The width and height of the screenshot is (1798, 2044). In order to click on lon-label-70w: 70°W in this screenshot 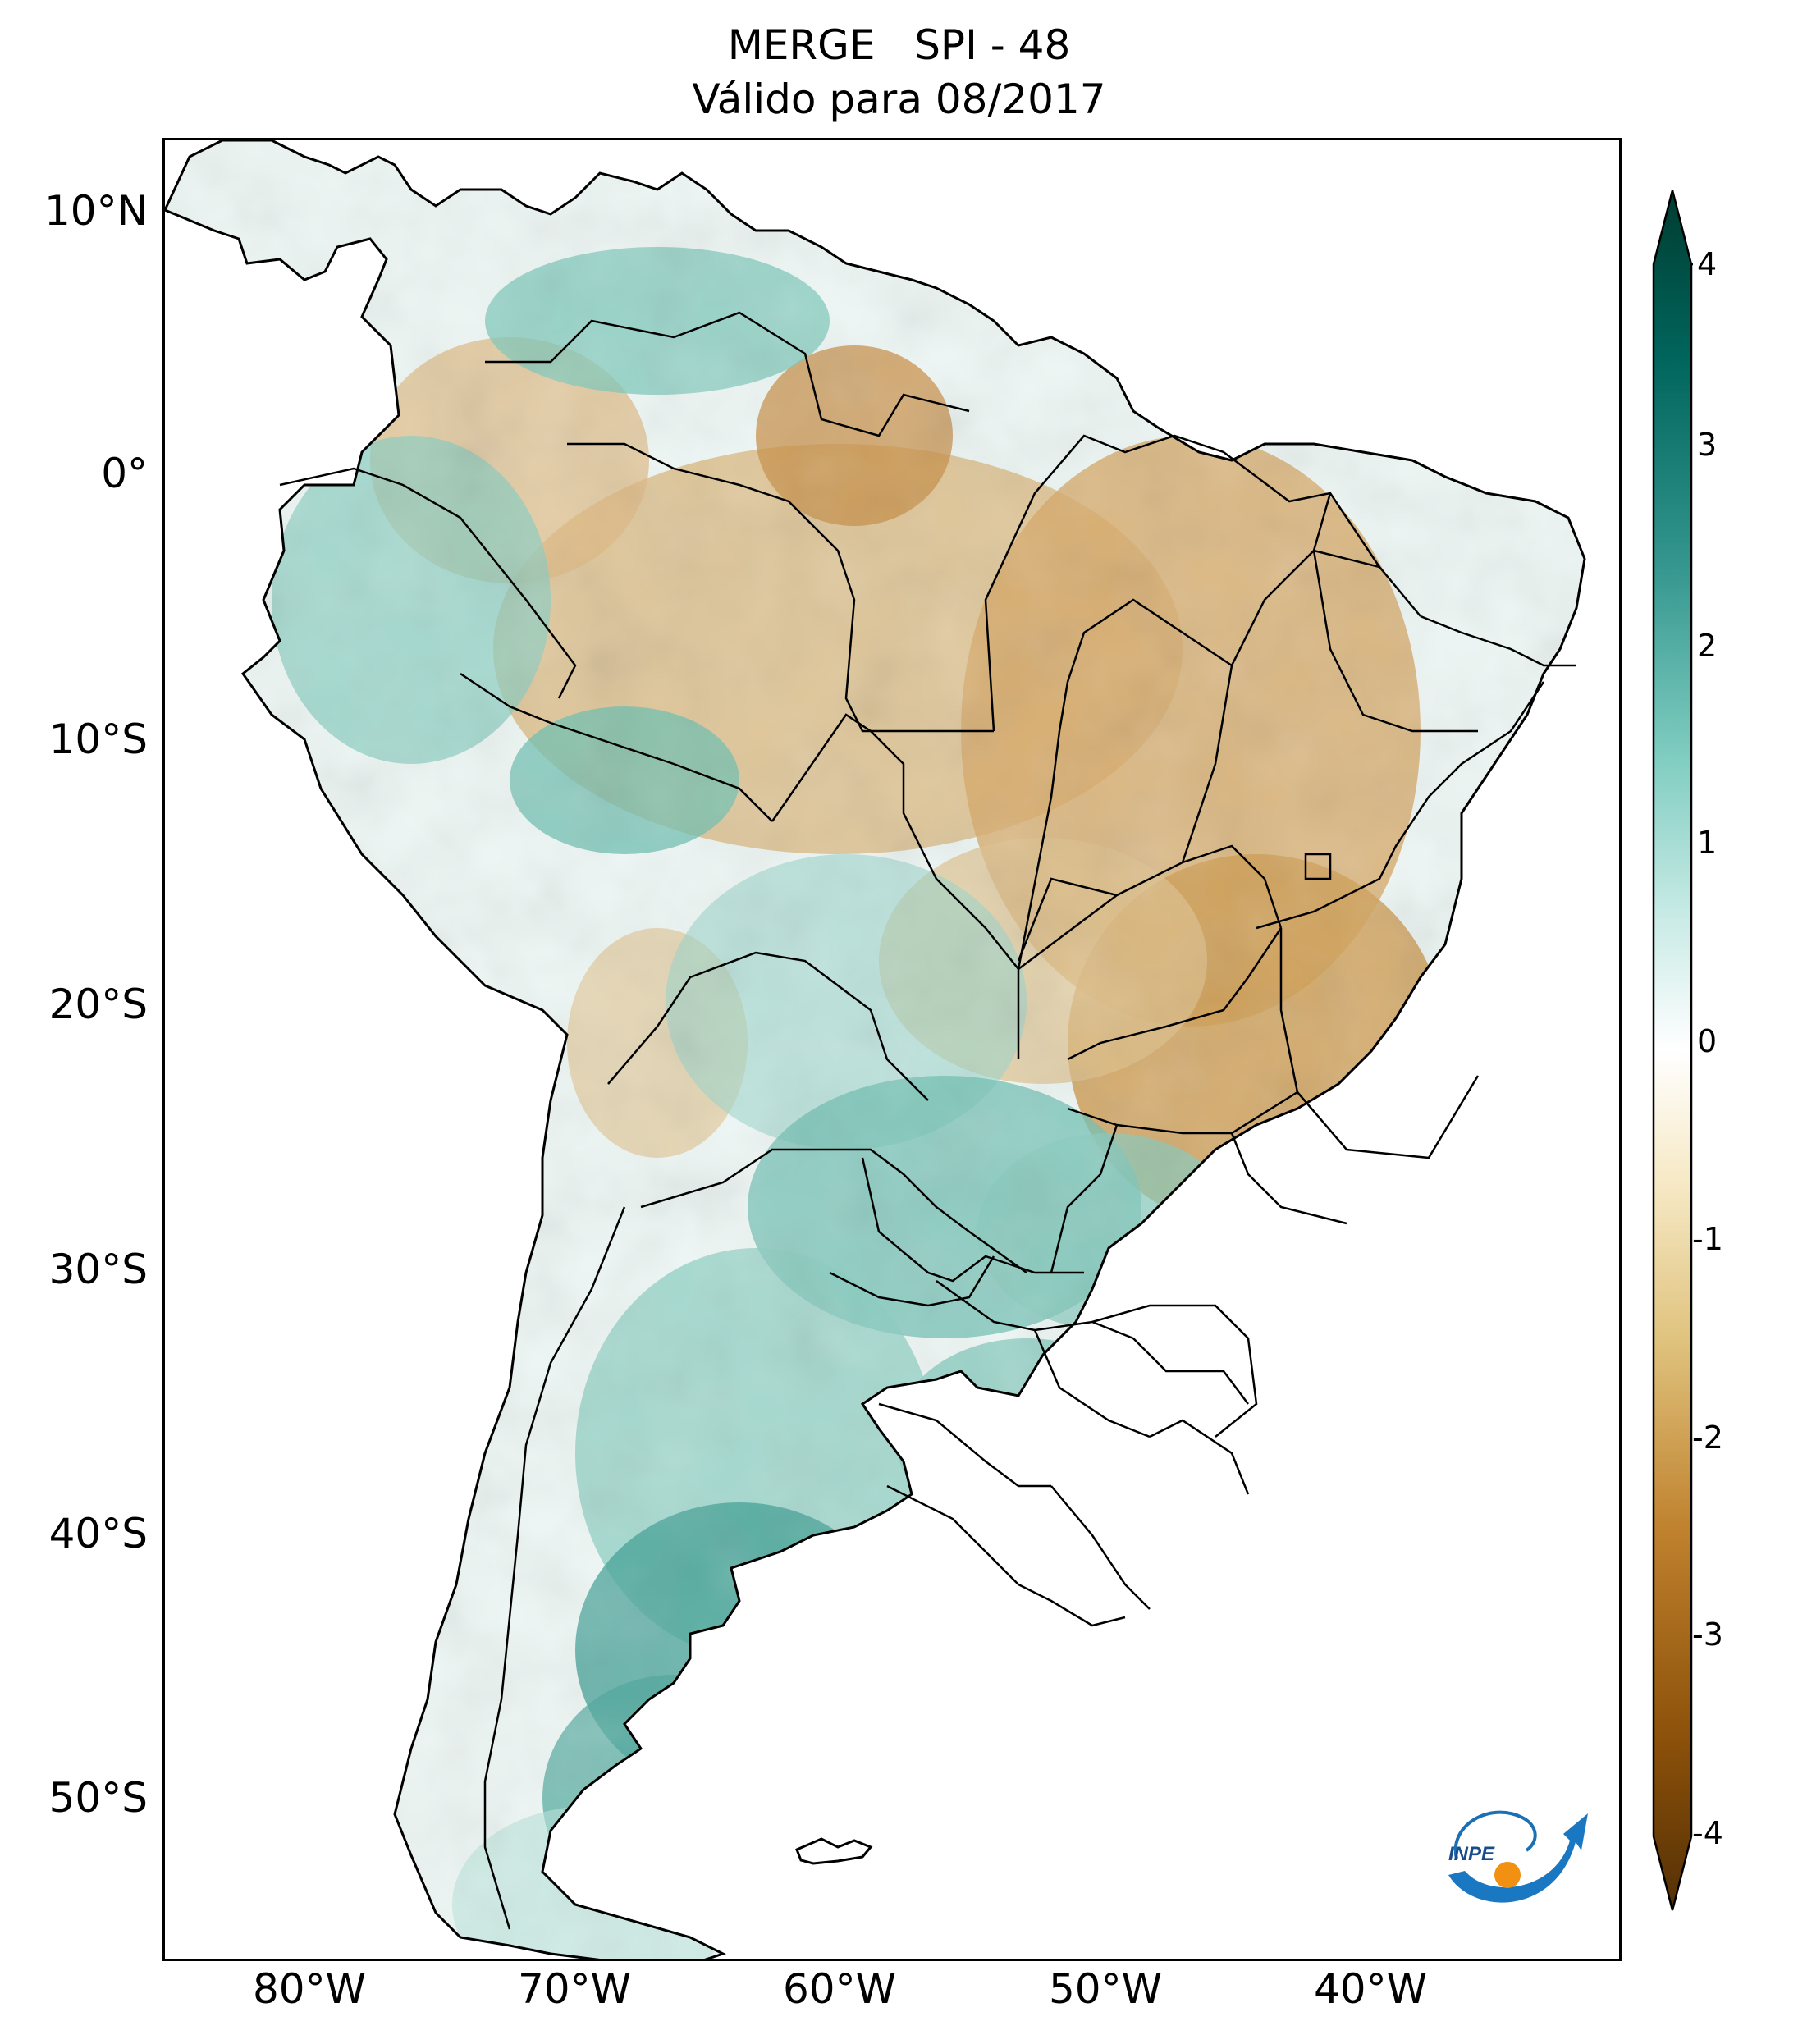, I will do `click(574, 1989)`.